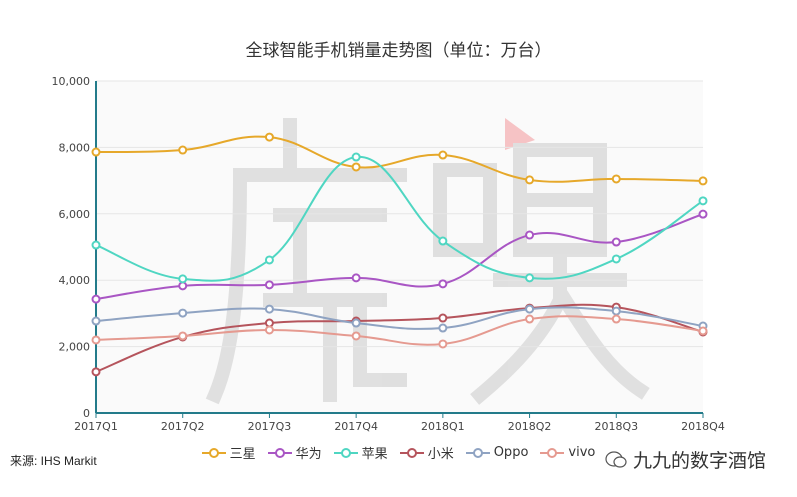  Describe the element at coordinates (520, 134) in the screenshot. I see `watermark-triangle` at that location.